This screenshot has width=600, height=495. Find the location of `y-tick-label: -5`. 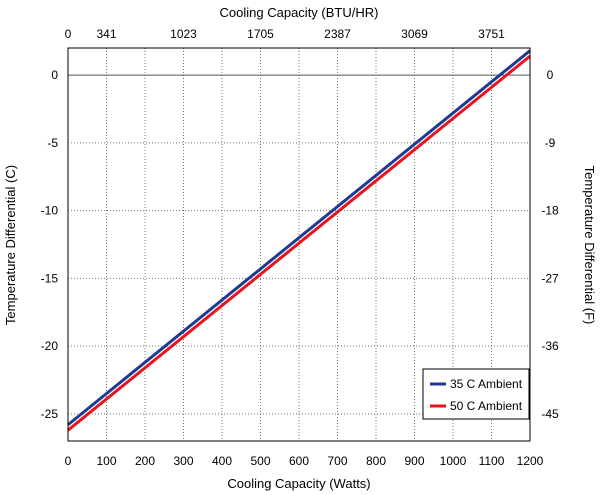

y-tick-label: -5 is located at coordinates (52, 143).